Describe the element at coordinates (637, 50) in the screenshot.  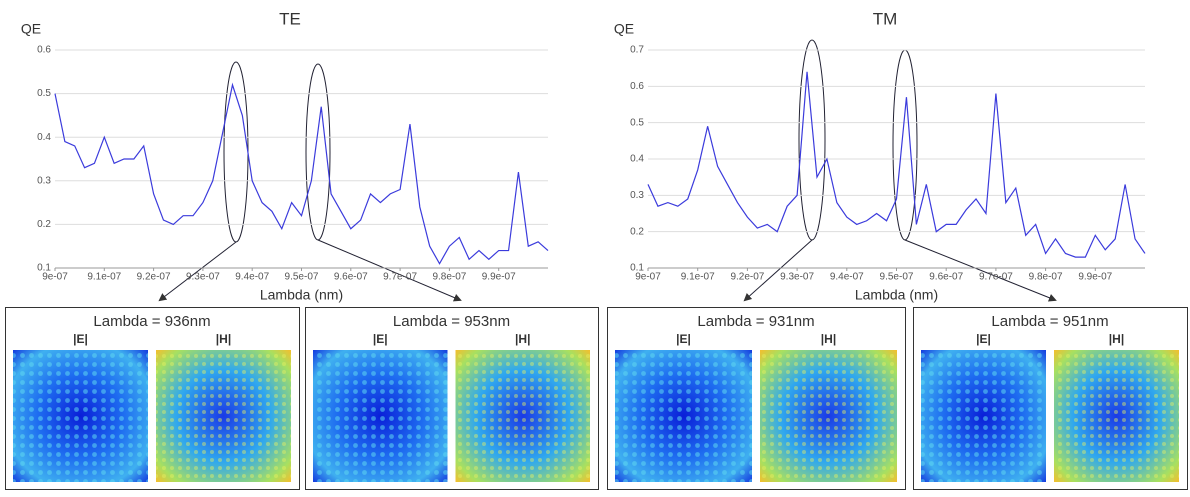
I see `y-tick-label: 0.7` at that location.